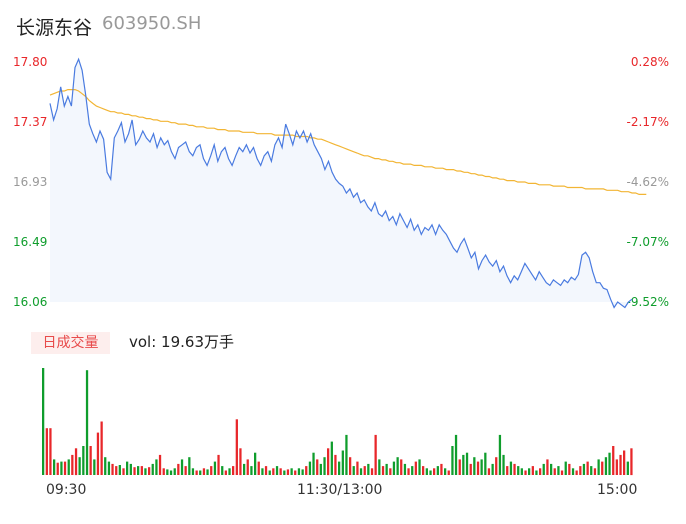 This screenshot has width=686, height=524. What do you see at coordinates (30, 122) in the screenshot?
I see `price-axis-label: 17.37` at bounding box center [30, 122].